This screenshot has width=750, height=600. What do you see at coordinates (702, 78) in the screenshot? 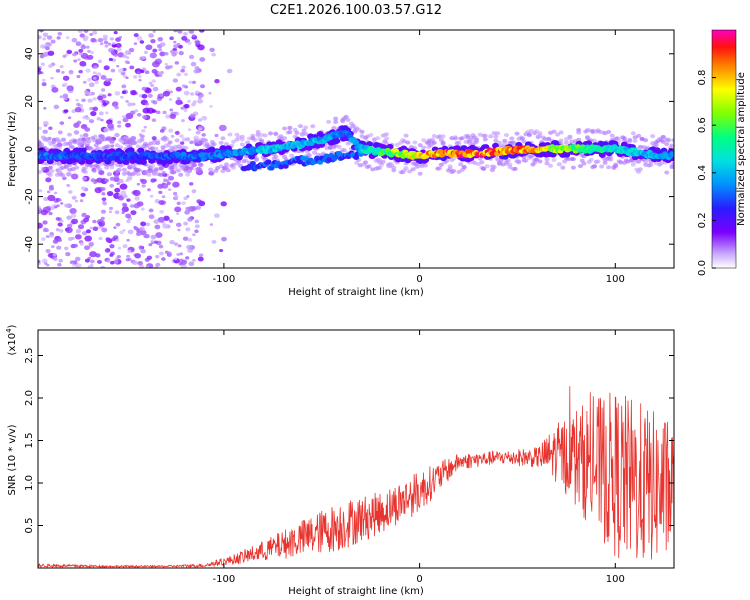
I see `colorbar-tick-label: 0.8` at bounding box center [702, 78].